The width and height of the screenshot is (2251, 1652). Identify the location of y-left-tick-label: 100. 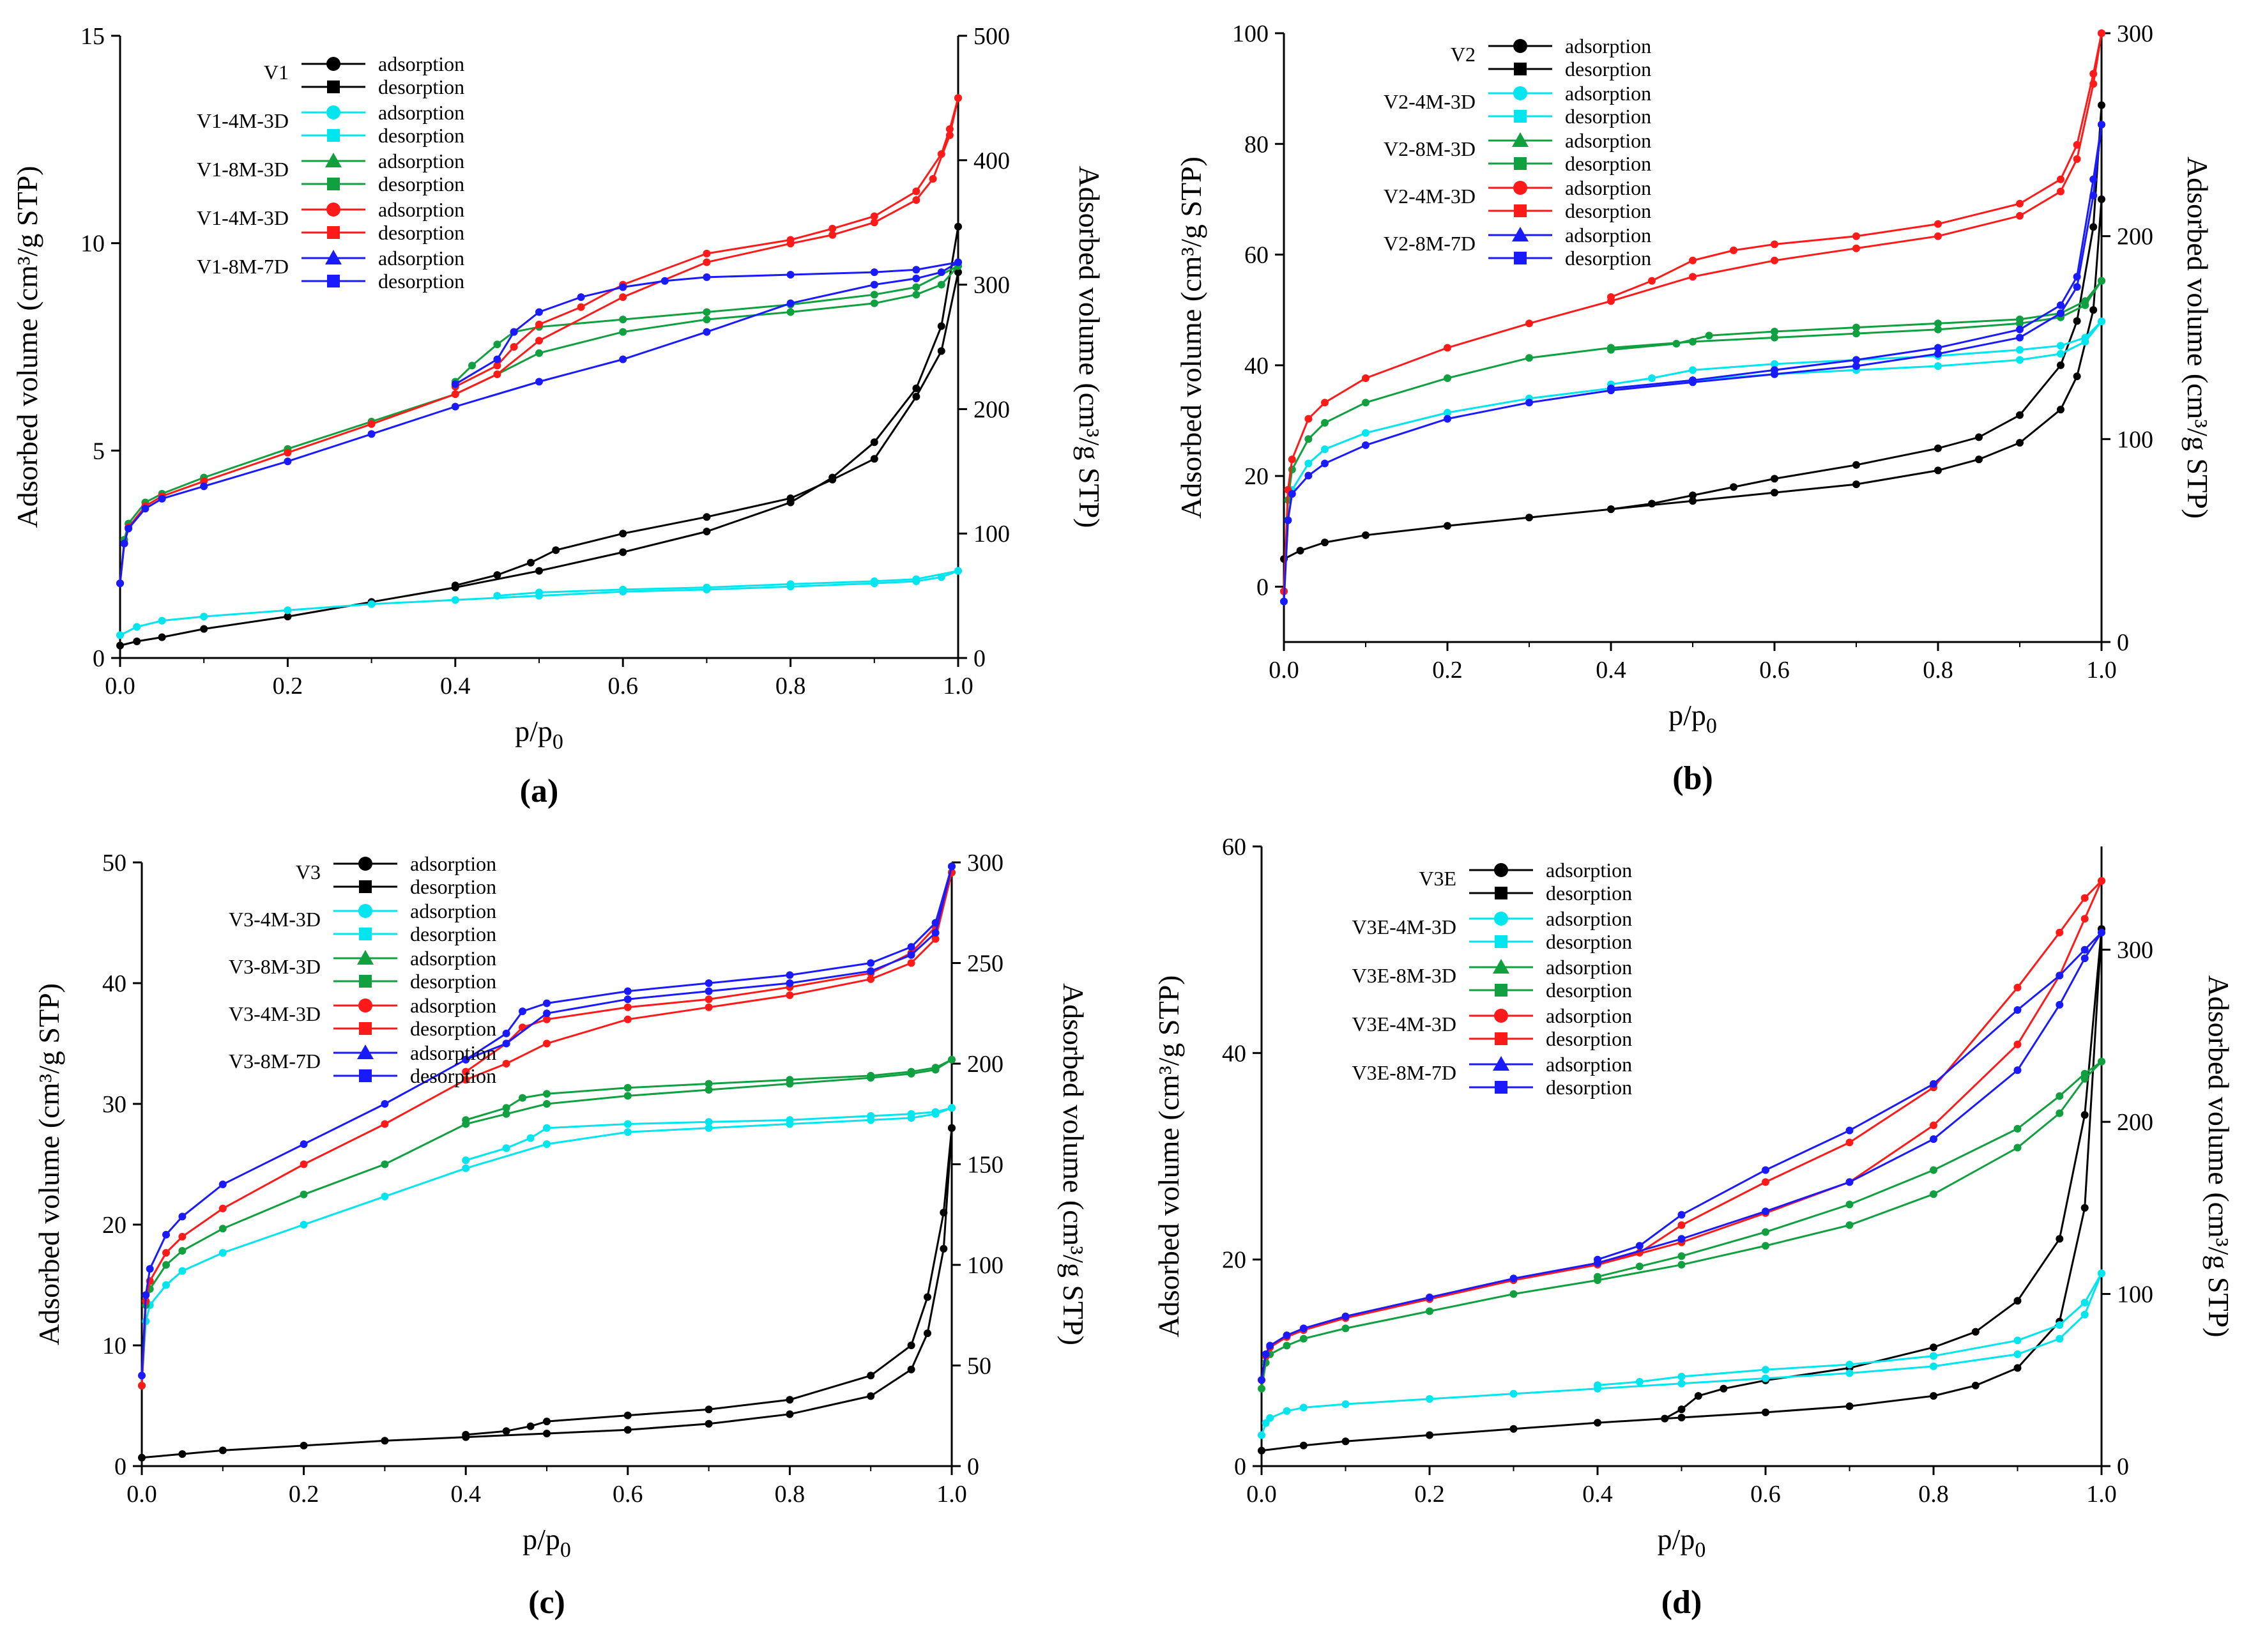
(1250, 33).